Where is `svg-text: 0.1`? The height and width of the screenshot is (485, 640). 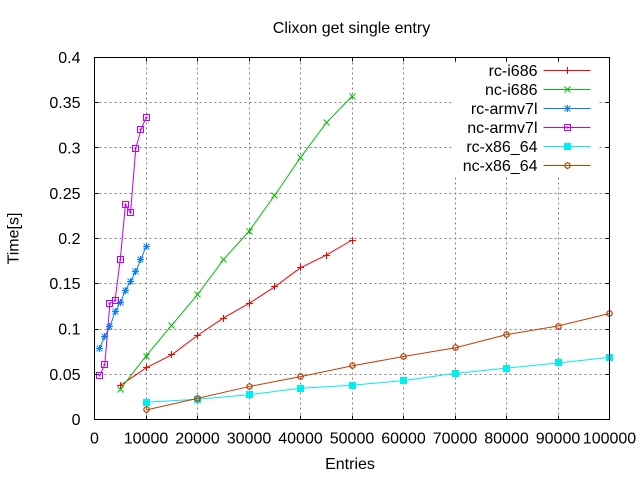
svg-text: 0.1 is located at coordinates (69, 330).